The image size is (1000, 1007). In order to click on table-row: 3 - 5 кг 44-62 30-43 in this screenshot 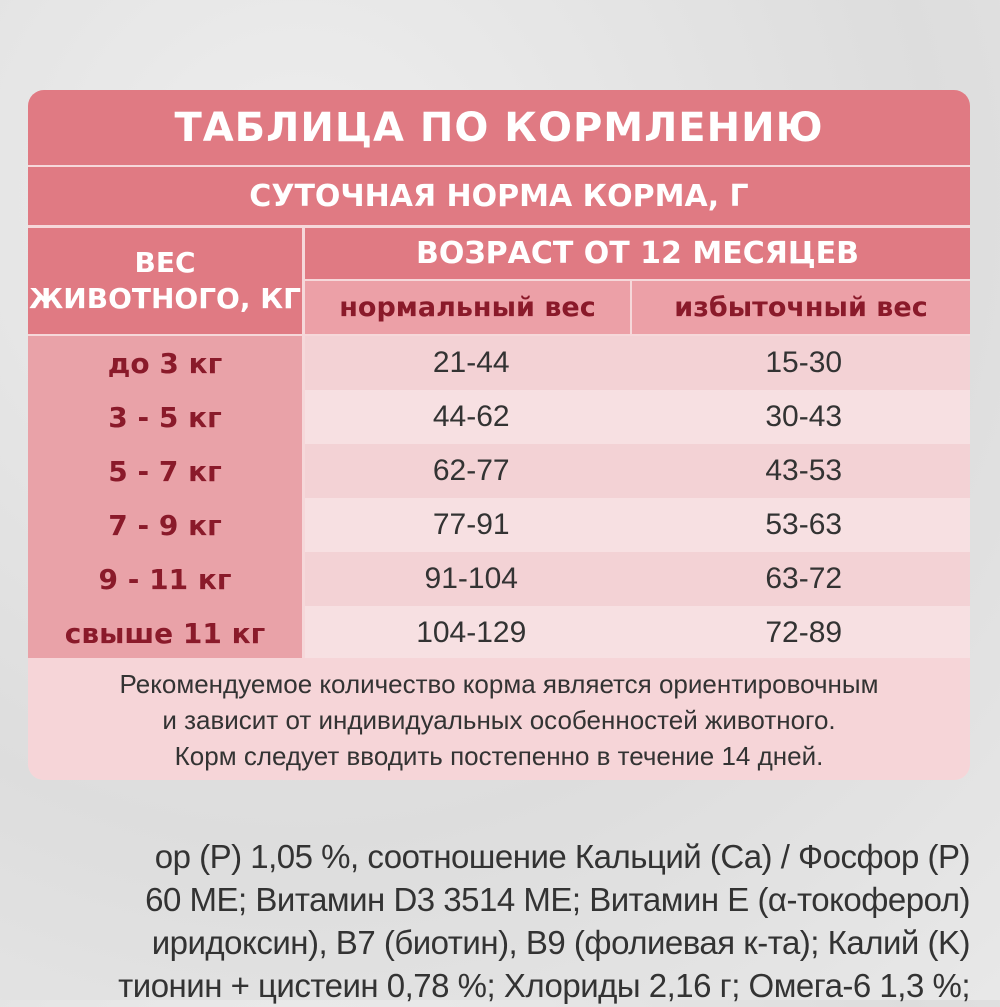, I will do `click(499, 417)`.